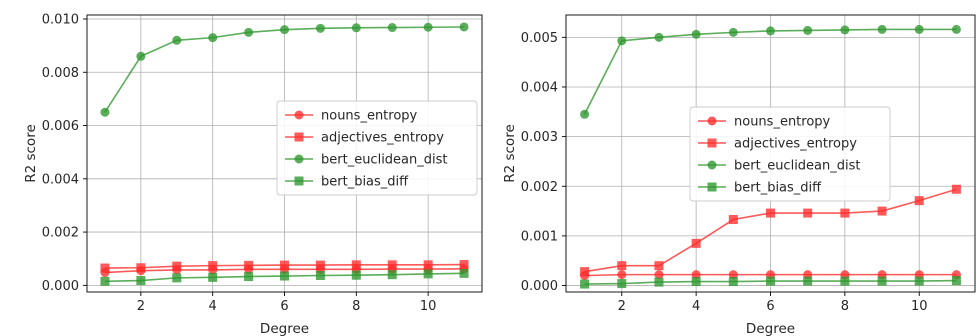  Describe the element at coordinates (539, 87) in the screenshot. I see `y-tick-label: 0.004` at that location.